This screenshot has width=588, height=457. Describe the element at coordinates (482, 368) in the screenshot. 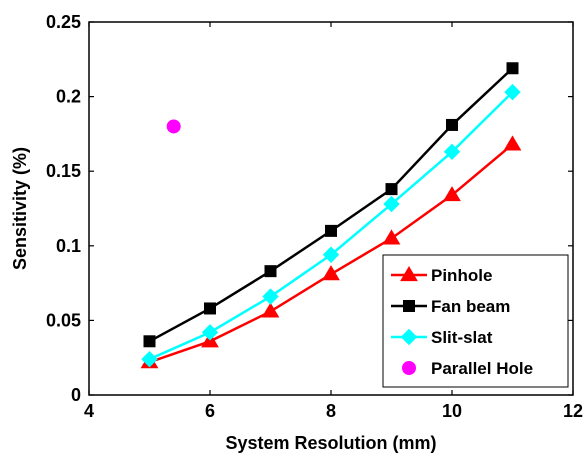

I see `legend-label: Parallel Hole` at that location.